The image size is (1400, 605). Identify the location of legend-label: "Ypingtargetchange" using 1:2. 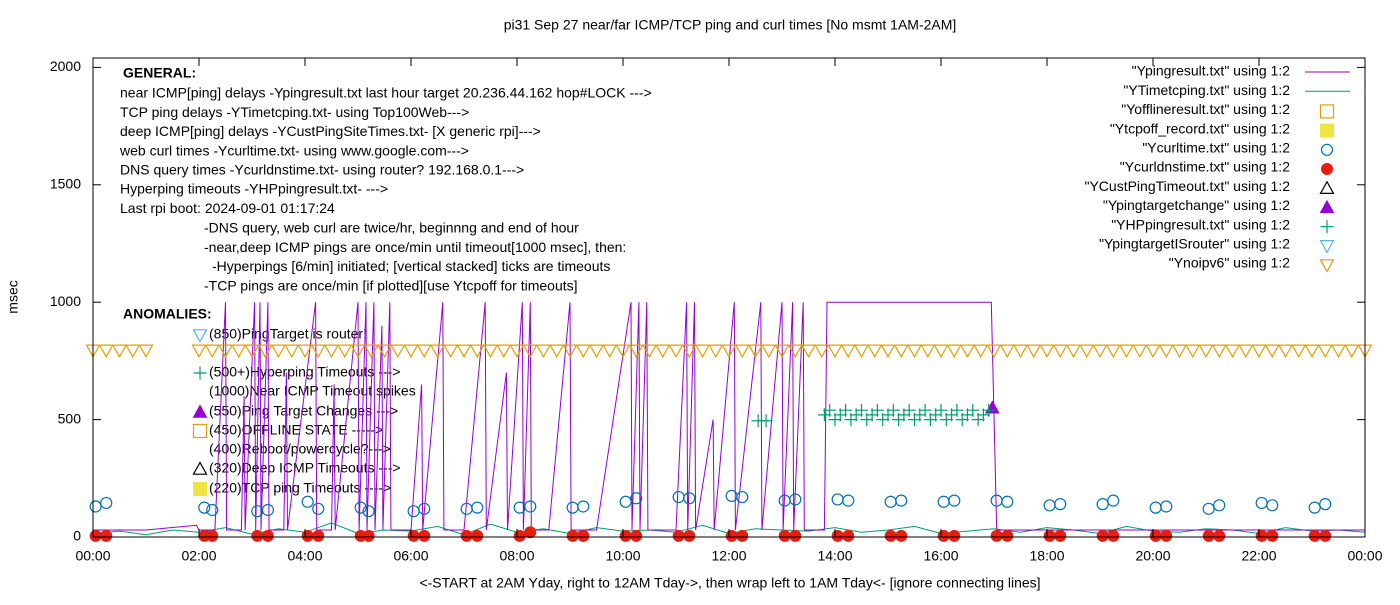
(1196, 205).